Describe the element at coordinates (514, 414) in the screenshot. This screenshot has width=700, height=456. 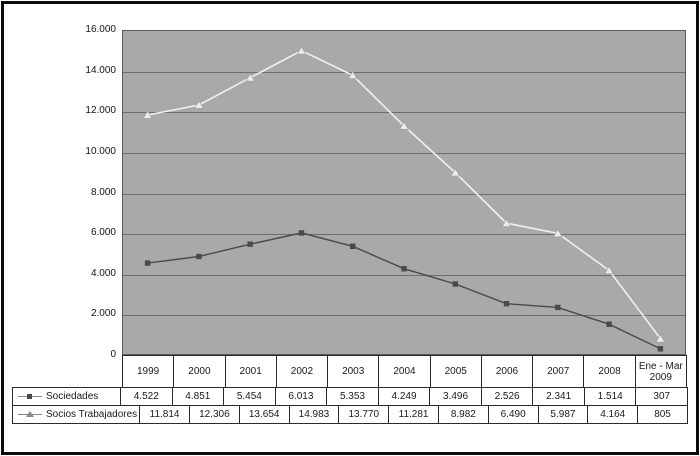
I see `value-cell: 6.490` at that location.